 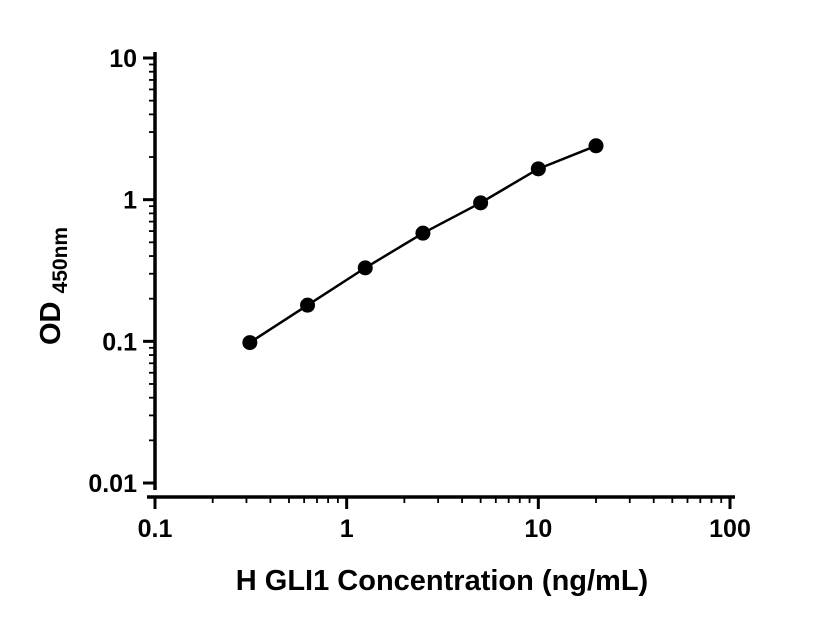 What do you see at coordinates (112, 484) in the screenshot?
I see `y-tick-label: 0.01` at bounding box center [112, 484].